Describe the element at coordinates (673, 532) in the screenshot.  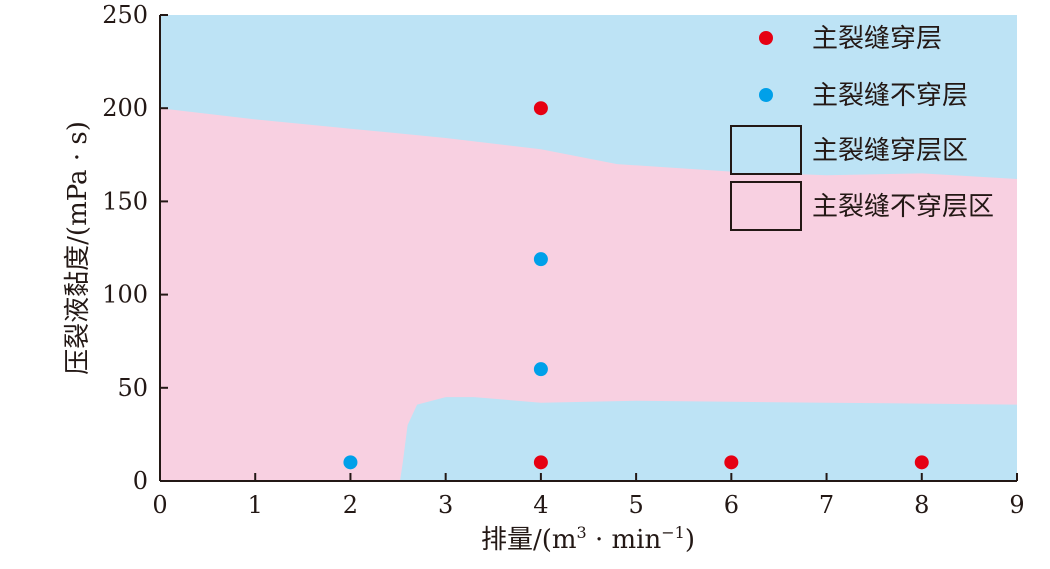
I see `x-axis-title-sup2: −1` at that location.